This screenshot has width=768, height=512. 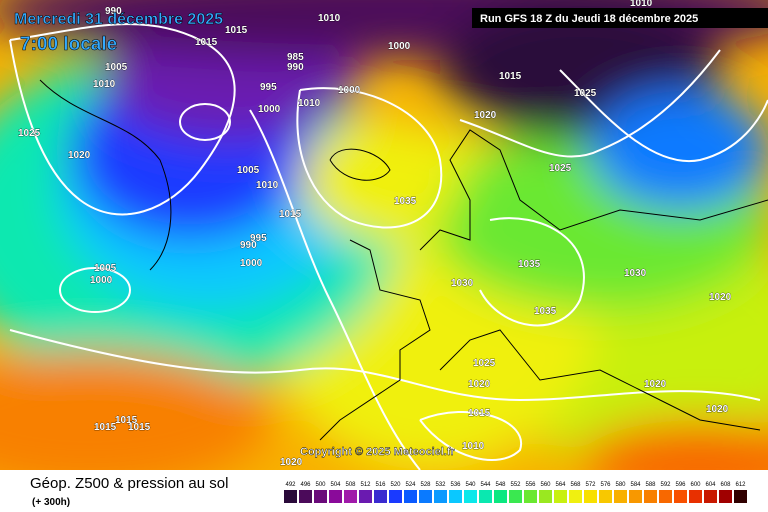 I want to click on scale-label: 512, so click(x=365, y=485).